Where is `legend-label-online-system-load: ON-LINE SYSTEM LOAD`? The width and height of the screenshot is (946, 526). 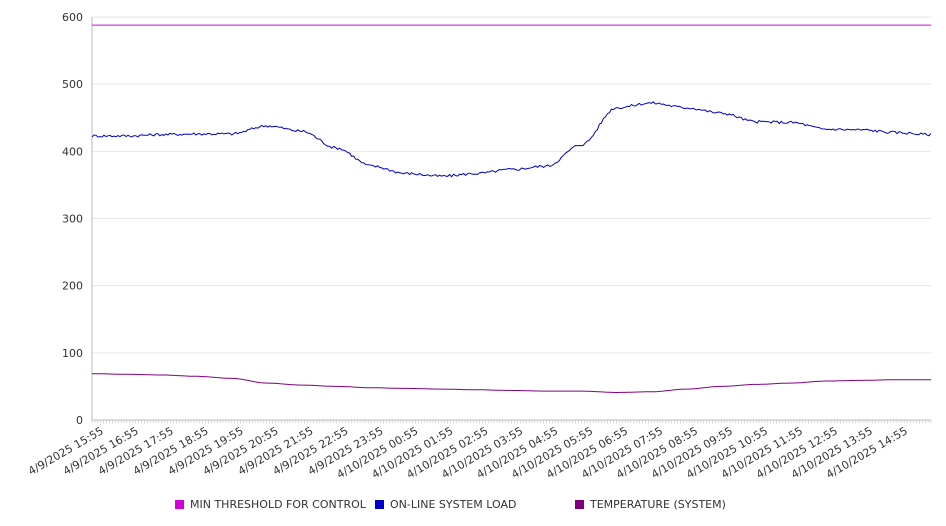
legend-label-online-system-load: ON-LINE SYSTEM LOAD is located at coordinates (453, 504).